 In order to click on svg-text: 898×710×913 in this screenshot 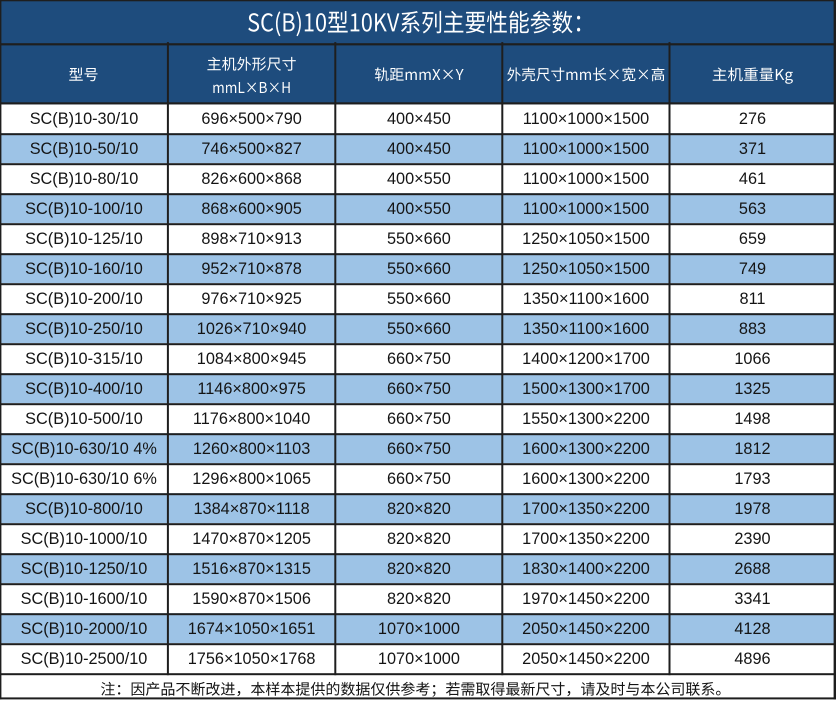, I will do `click(251, 239)`.